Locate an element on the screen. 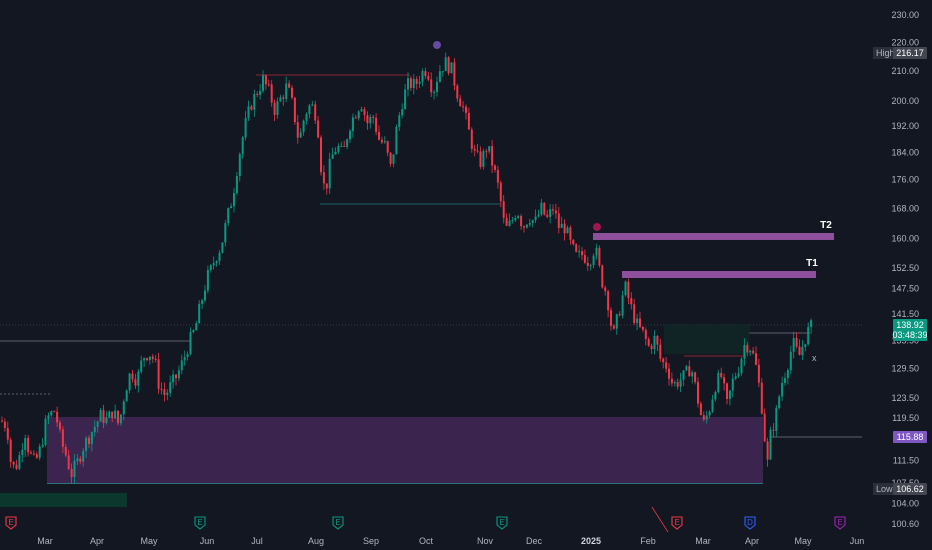  target-t2-label: T2 is located at coordinates (826, 225).